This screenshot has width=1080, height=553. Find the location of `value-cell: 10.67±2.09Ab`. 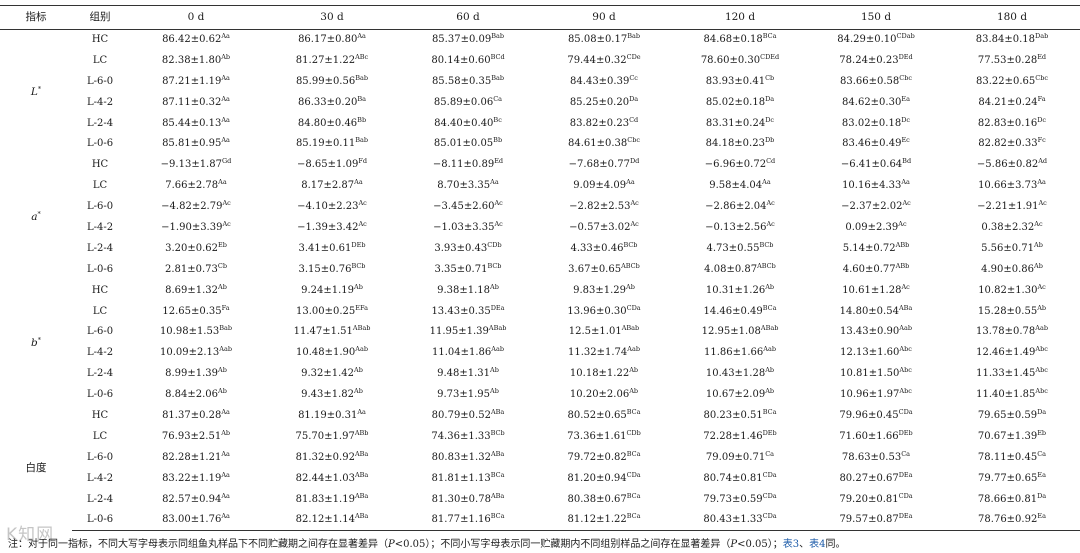

value-cell: 10.67±2.09Ab is located at coordinates (740, 395).